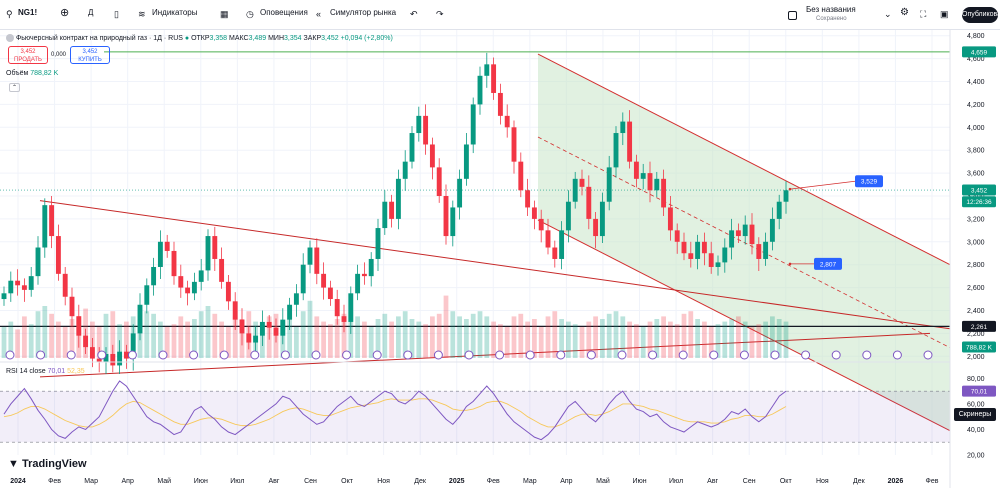 The height and width of the screenshot is (488, 1000). Describe the element at coordinates (47, 464) in the screenshot. I see `tradingview-logo: ▼ TradingView` at that location.